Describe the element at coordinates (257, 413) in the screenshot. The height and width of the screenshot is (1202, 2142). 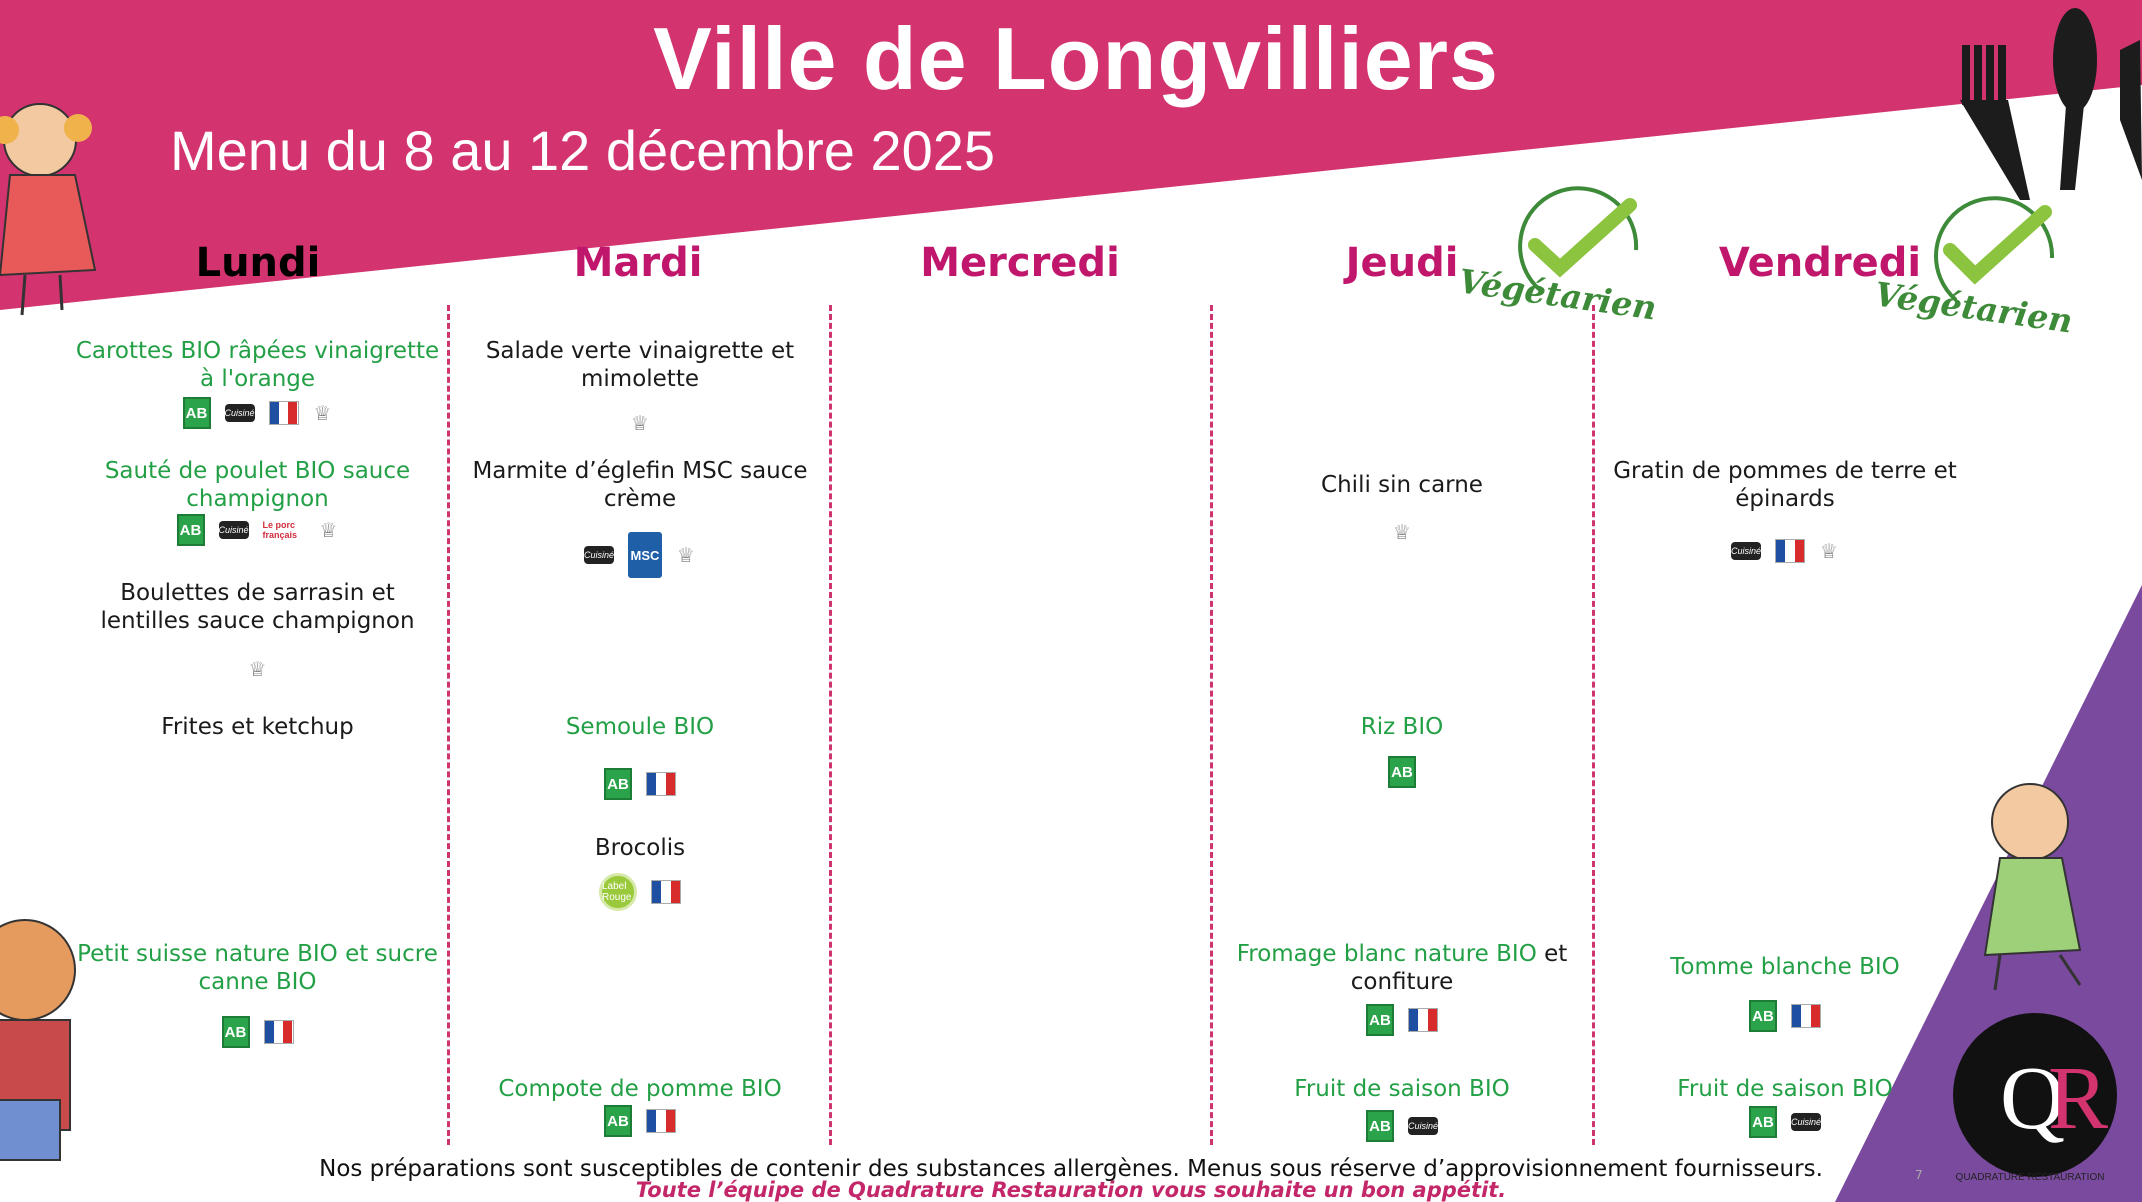
I see `monday-starter-labels: AB Cuisiné ♕` at that location.